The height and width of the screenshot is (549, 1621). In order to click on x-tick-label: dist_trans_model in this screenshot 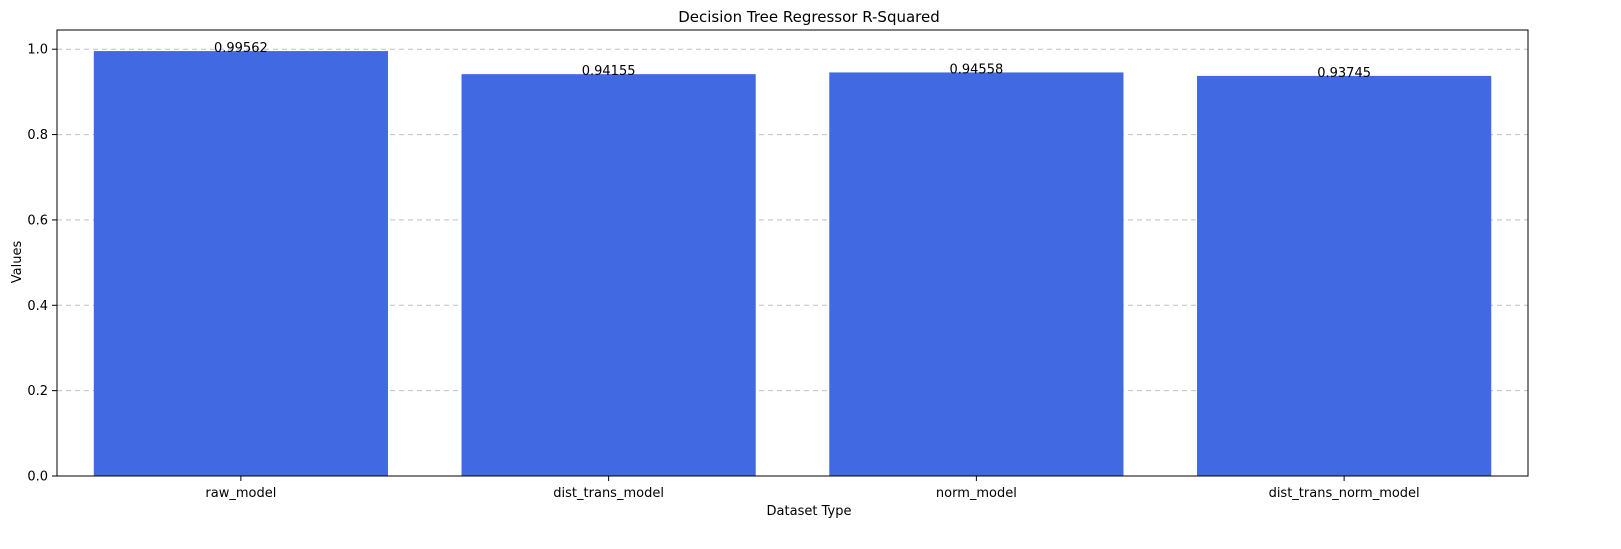, I will do `click(608, 493)`.